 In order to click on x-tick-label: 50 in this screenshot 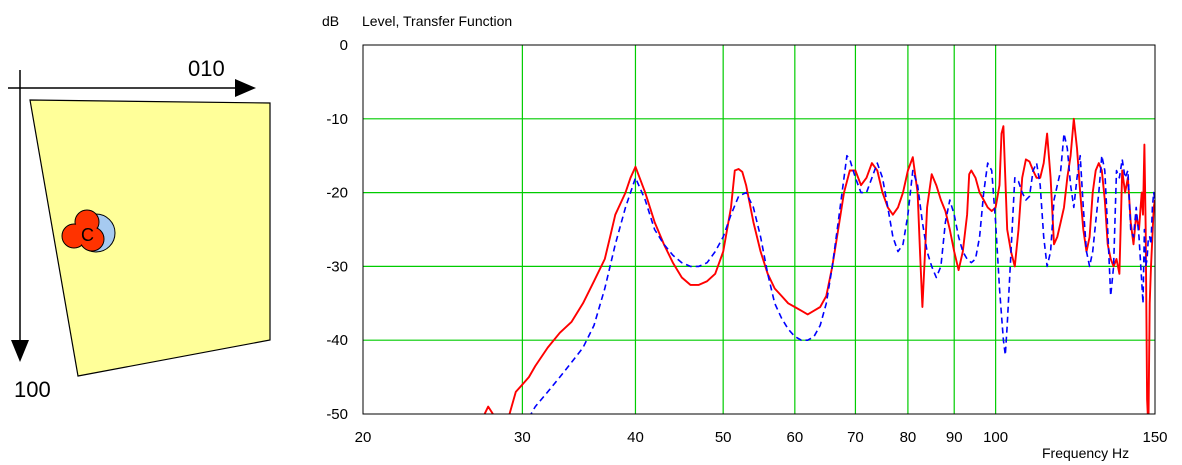, I will do `click(723, 437)`.